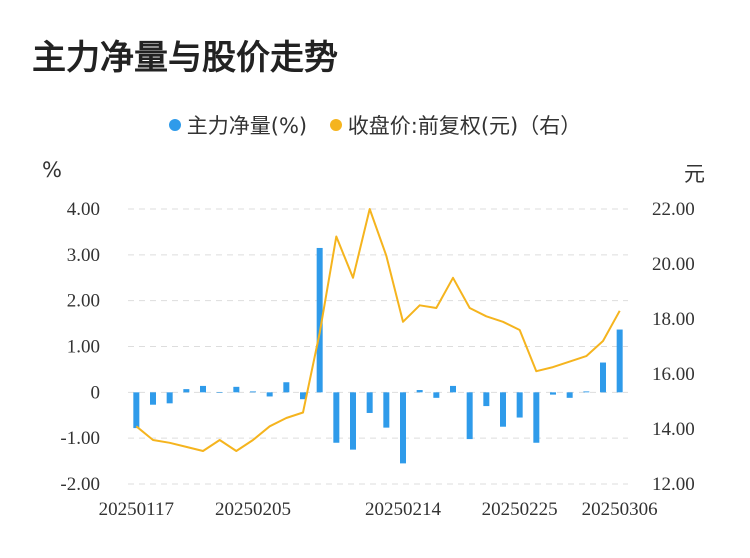 The width and height of the screenshot is (750, 558). I want to click on legend: 主力净量(%) 收盘价:前复权(元)（右）, so click(375, 125).